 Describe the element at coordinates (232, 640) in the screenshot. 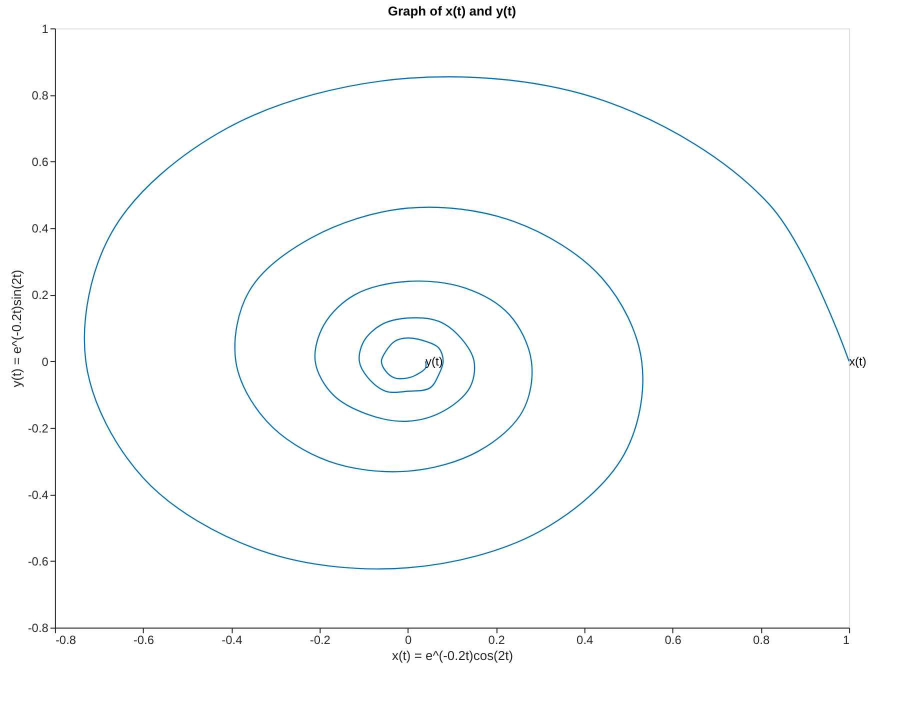

I see `x-tick-label: -0.4` at that location.